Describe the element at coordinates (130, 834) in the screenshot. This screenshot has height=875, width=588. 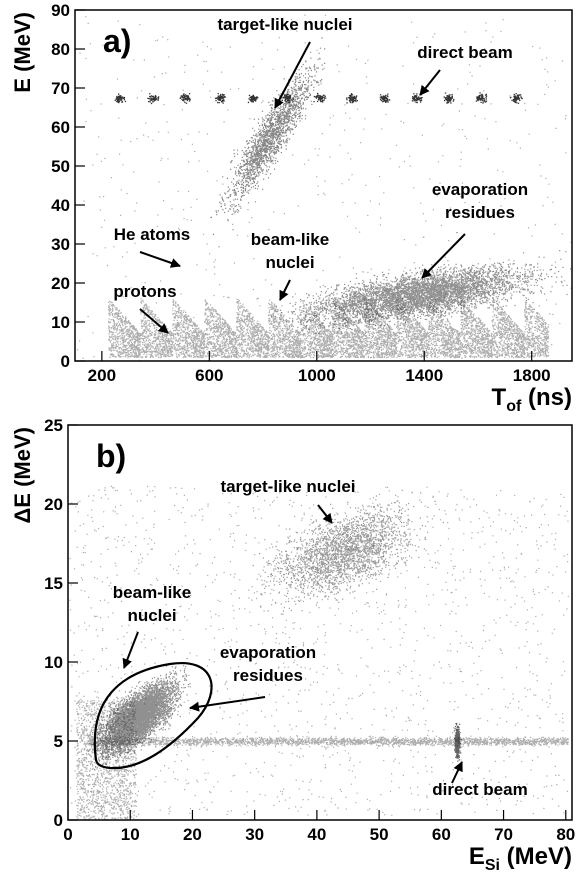
I see `x-tick-label: 10` at that location.